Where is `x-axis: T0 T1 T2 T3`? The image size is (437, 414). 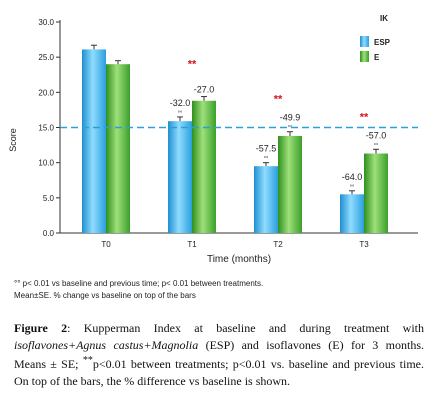 x-axis: T0 T1 T2 T3 is located at coordinates (239, 240).